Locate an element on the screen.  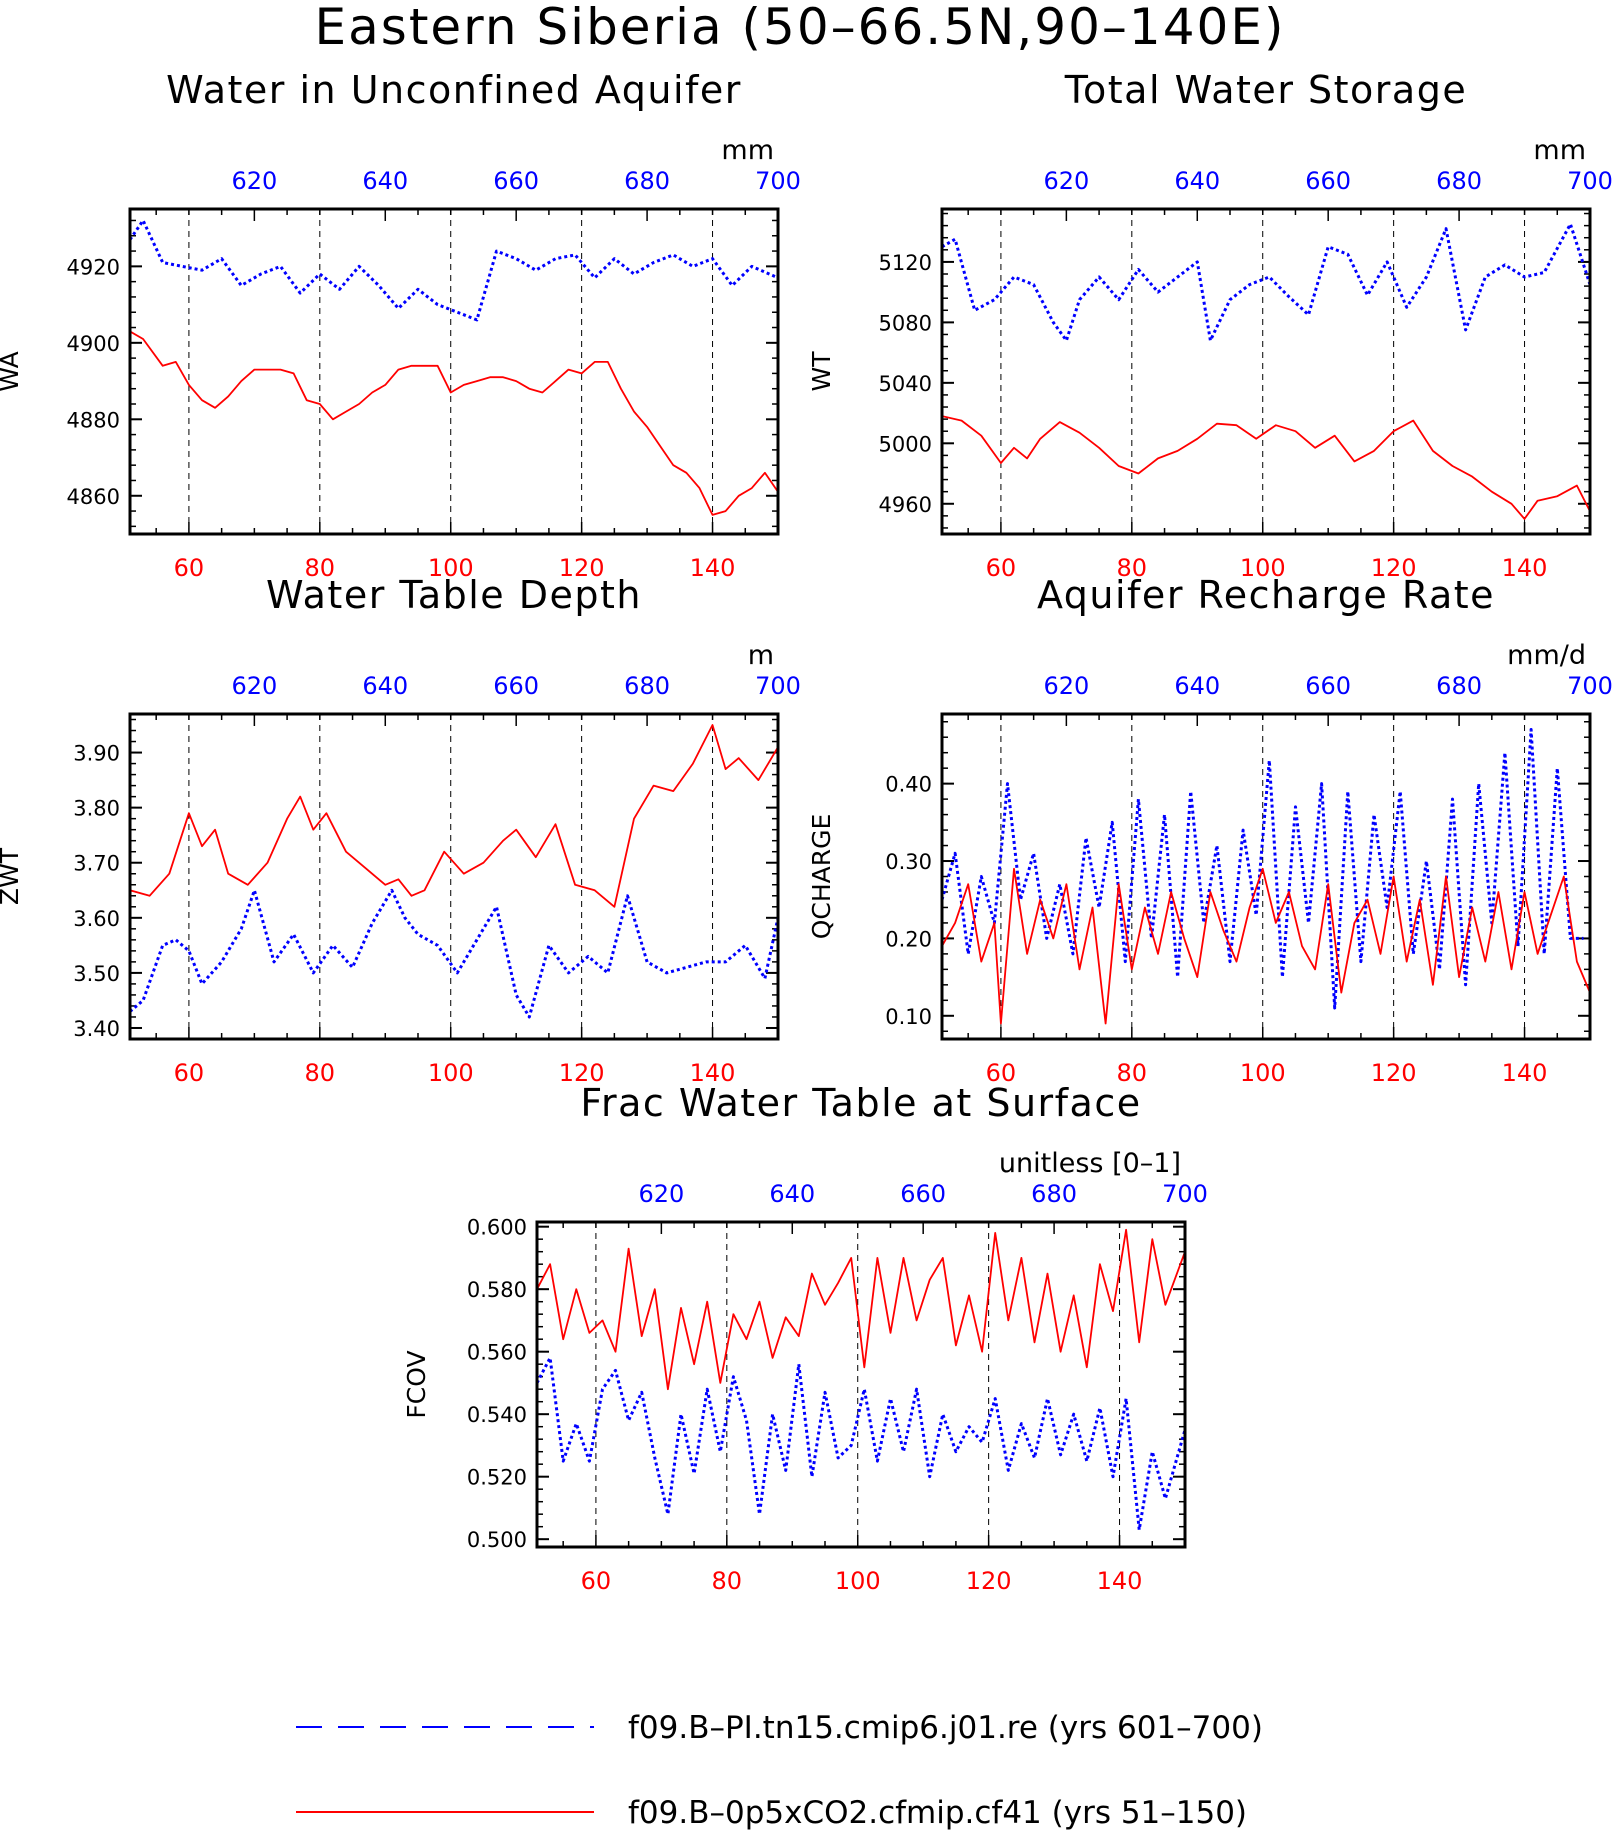
y-tick-label: 5080 is located at coordinates (905, 323).